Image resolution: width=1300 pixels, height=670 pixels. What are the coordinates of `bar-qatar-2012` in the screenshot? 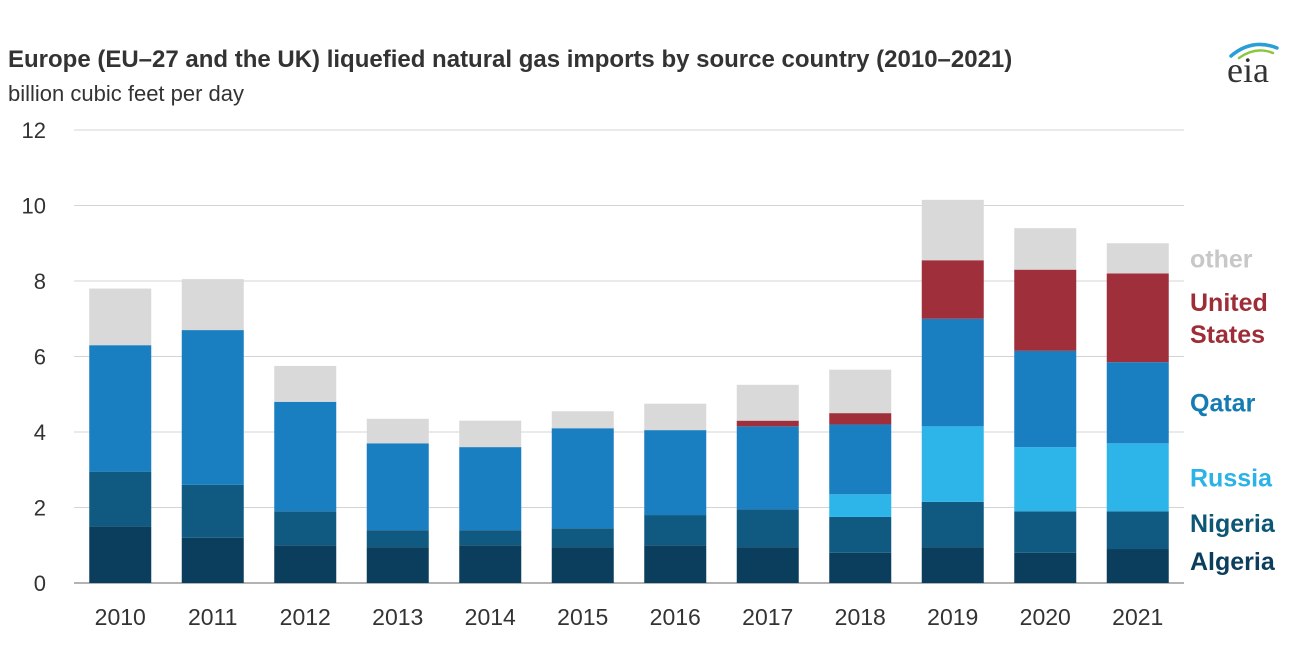 It's located at (305, 456).